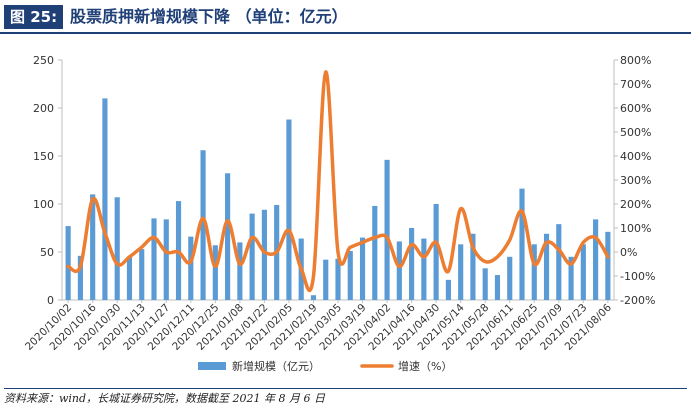 This screenshot has width=691, height=411. What do you see at coordinates (628, 252) in the screenshot?
I see `y-right-tick-label: 0%` at bounding box center [628, 252].